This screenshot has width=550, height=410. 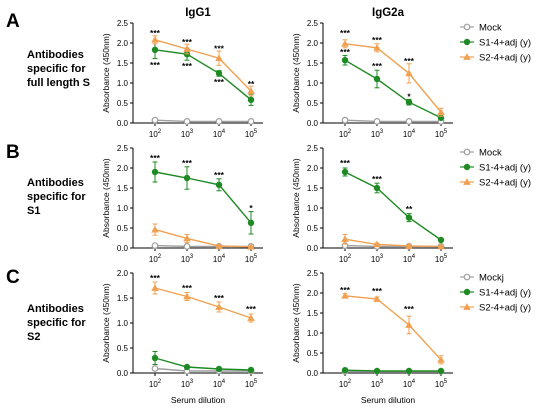 What do you see at coordinates (313, 188) in the screenshot?
I see `y-tick-label: 1.5` at bounding box center [313, 188].